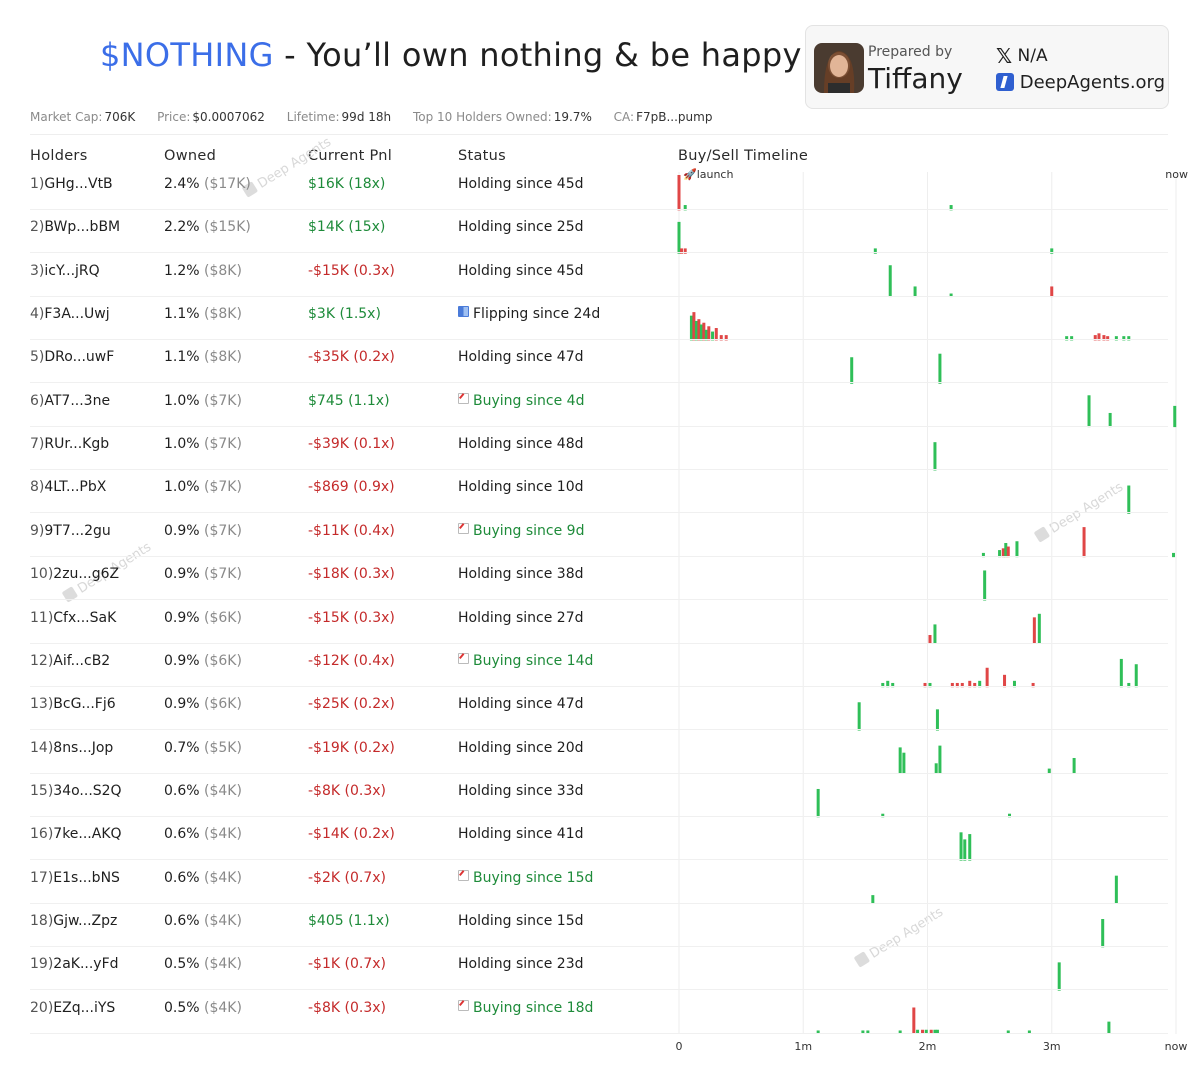 The image size is (1200, 1068). I want to click on holder-address: 15)34o...S2Q, so click(76, 791).